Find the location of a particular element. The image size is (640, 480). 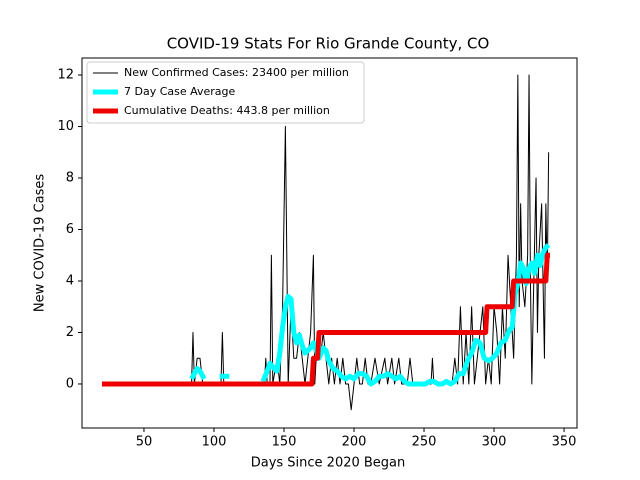

chart-title: COVID-19 Stats For Rio Grande County, CO is located at coordinates (328, 44).